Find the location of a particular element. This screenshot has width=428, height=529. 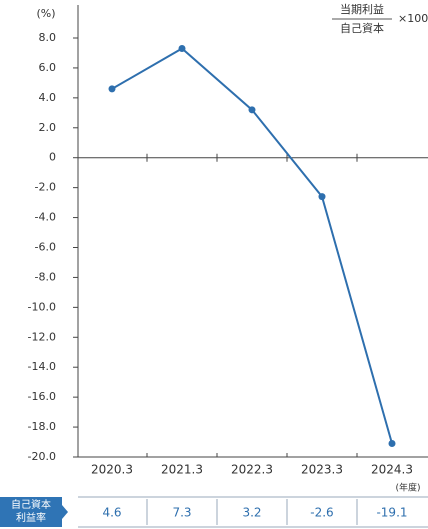

y-tick-label: -6.0 is located at coordinates (45, 247).